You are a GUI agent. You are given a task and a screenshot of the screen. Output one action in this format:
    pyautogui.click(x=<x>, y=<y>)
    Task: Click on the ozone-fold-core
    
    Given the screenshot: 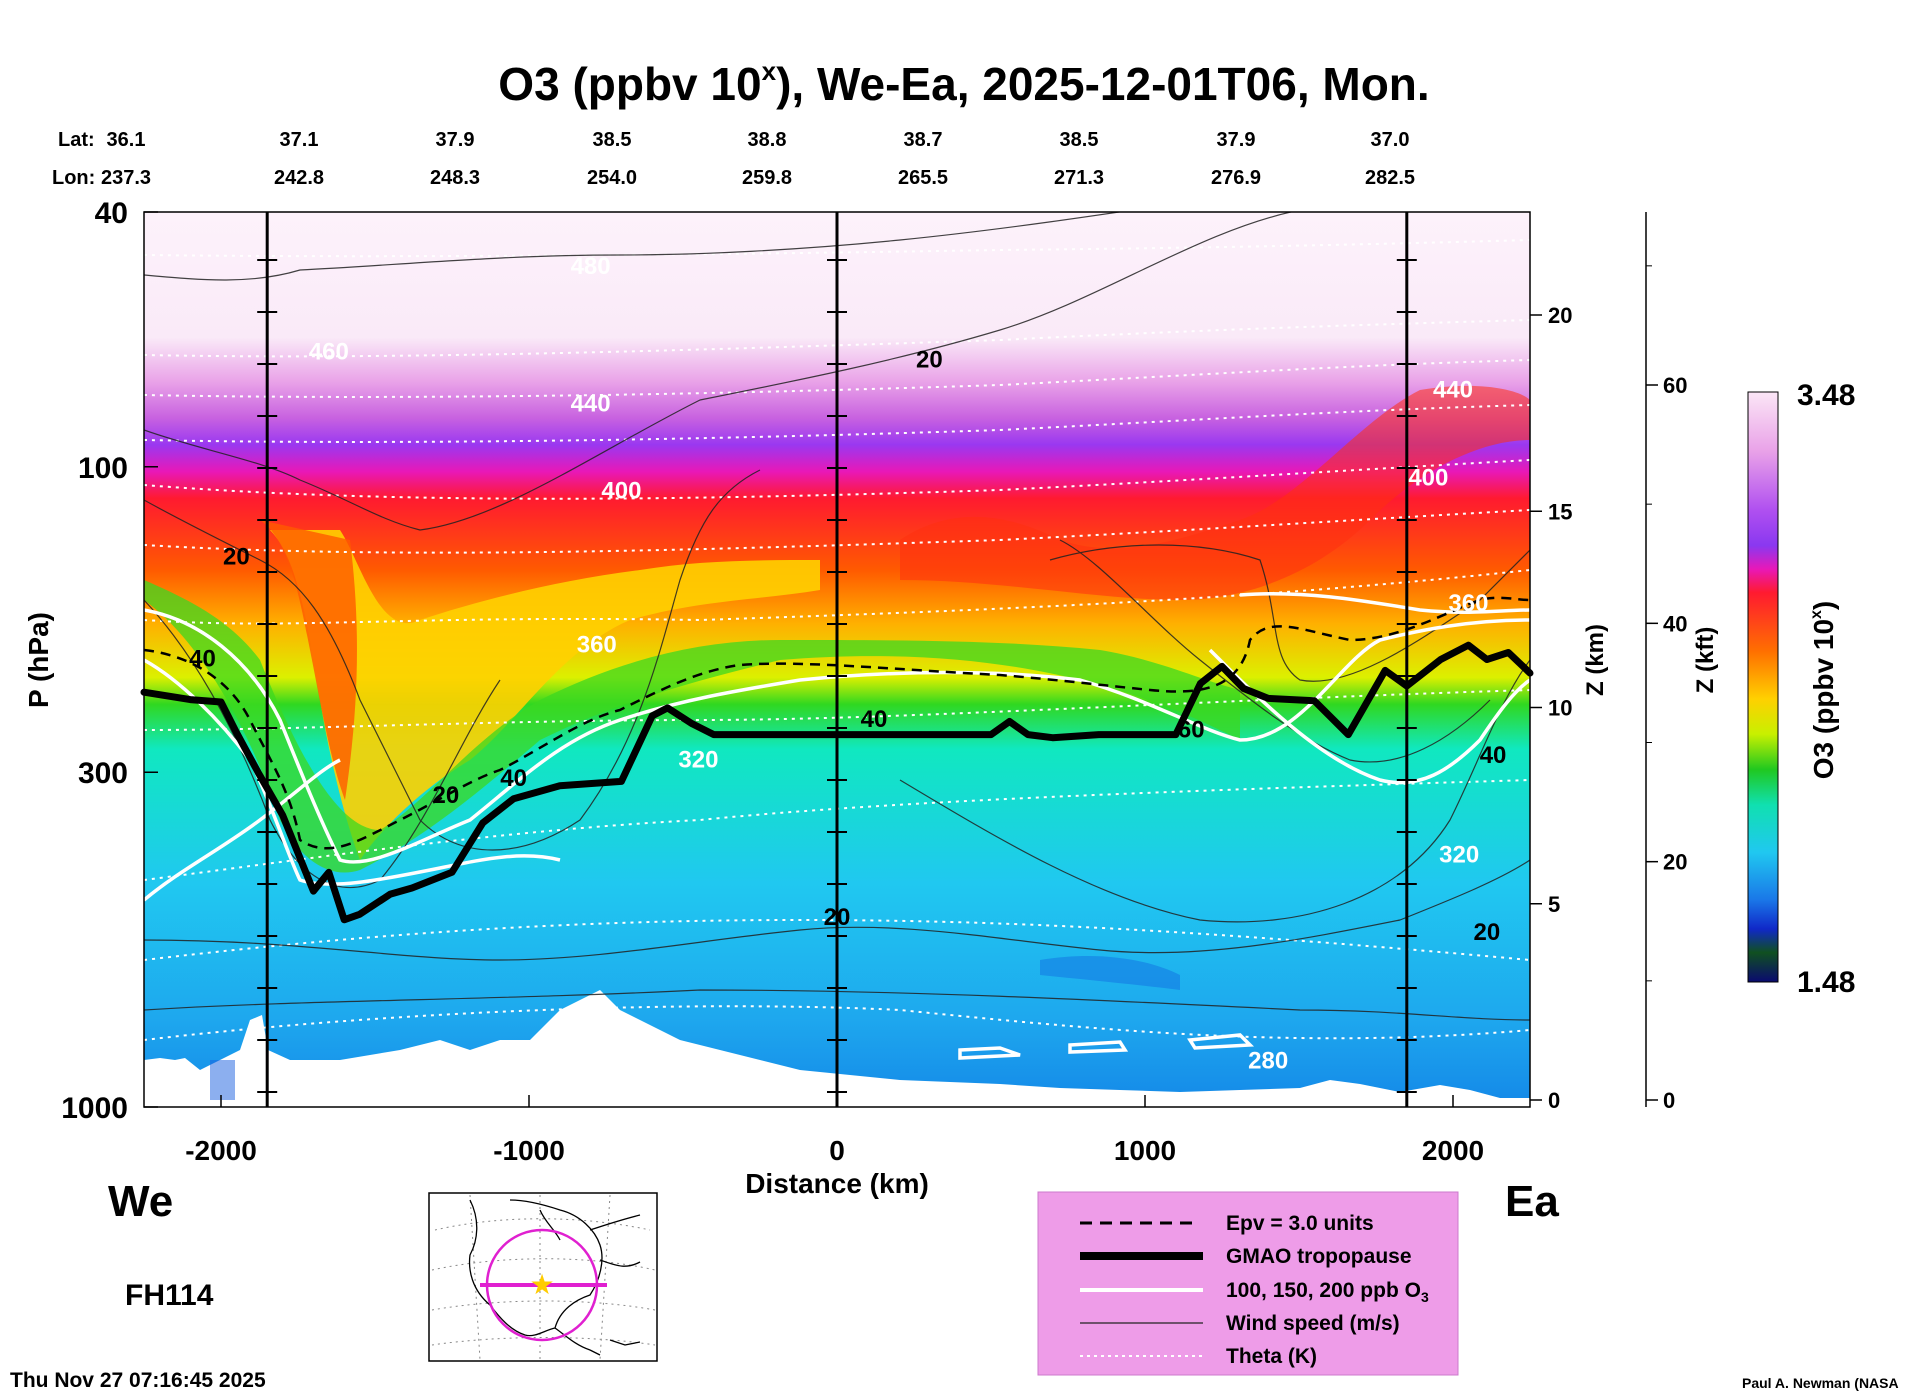 What is the action you would take?
    pyautogui.click(x=308, y=660)
    